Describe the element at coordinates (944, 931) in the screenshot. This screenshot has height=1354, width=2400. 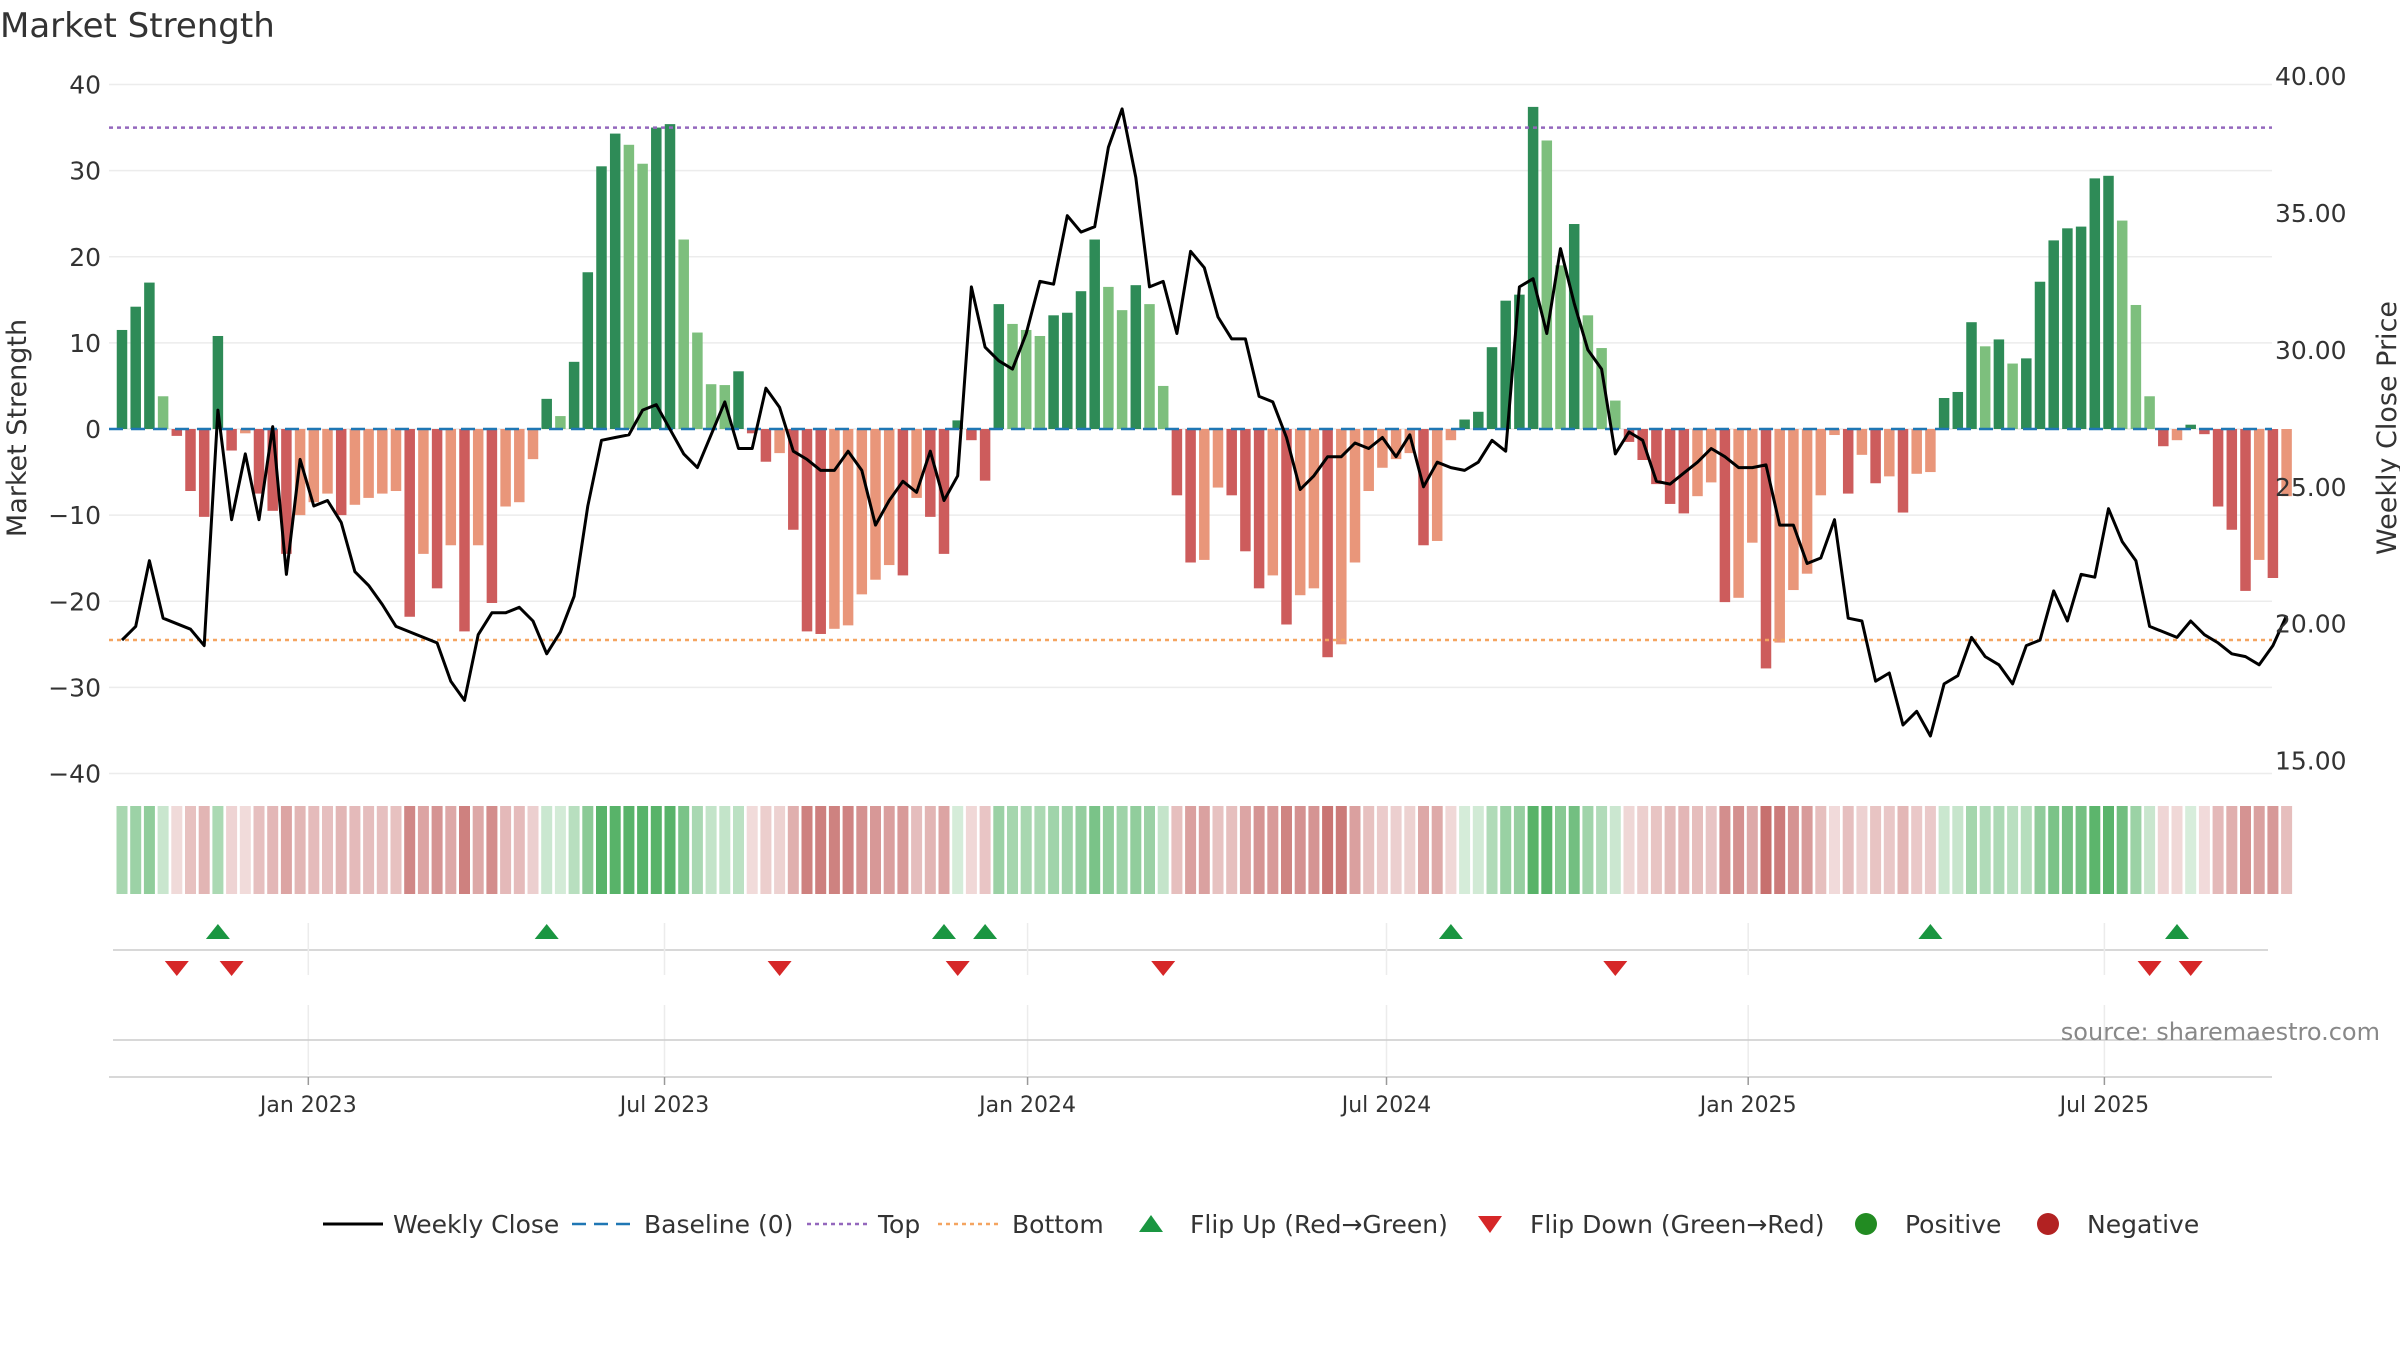
I see `flip-up-marker` at that location.